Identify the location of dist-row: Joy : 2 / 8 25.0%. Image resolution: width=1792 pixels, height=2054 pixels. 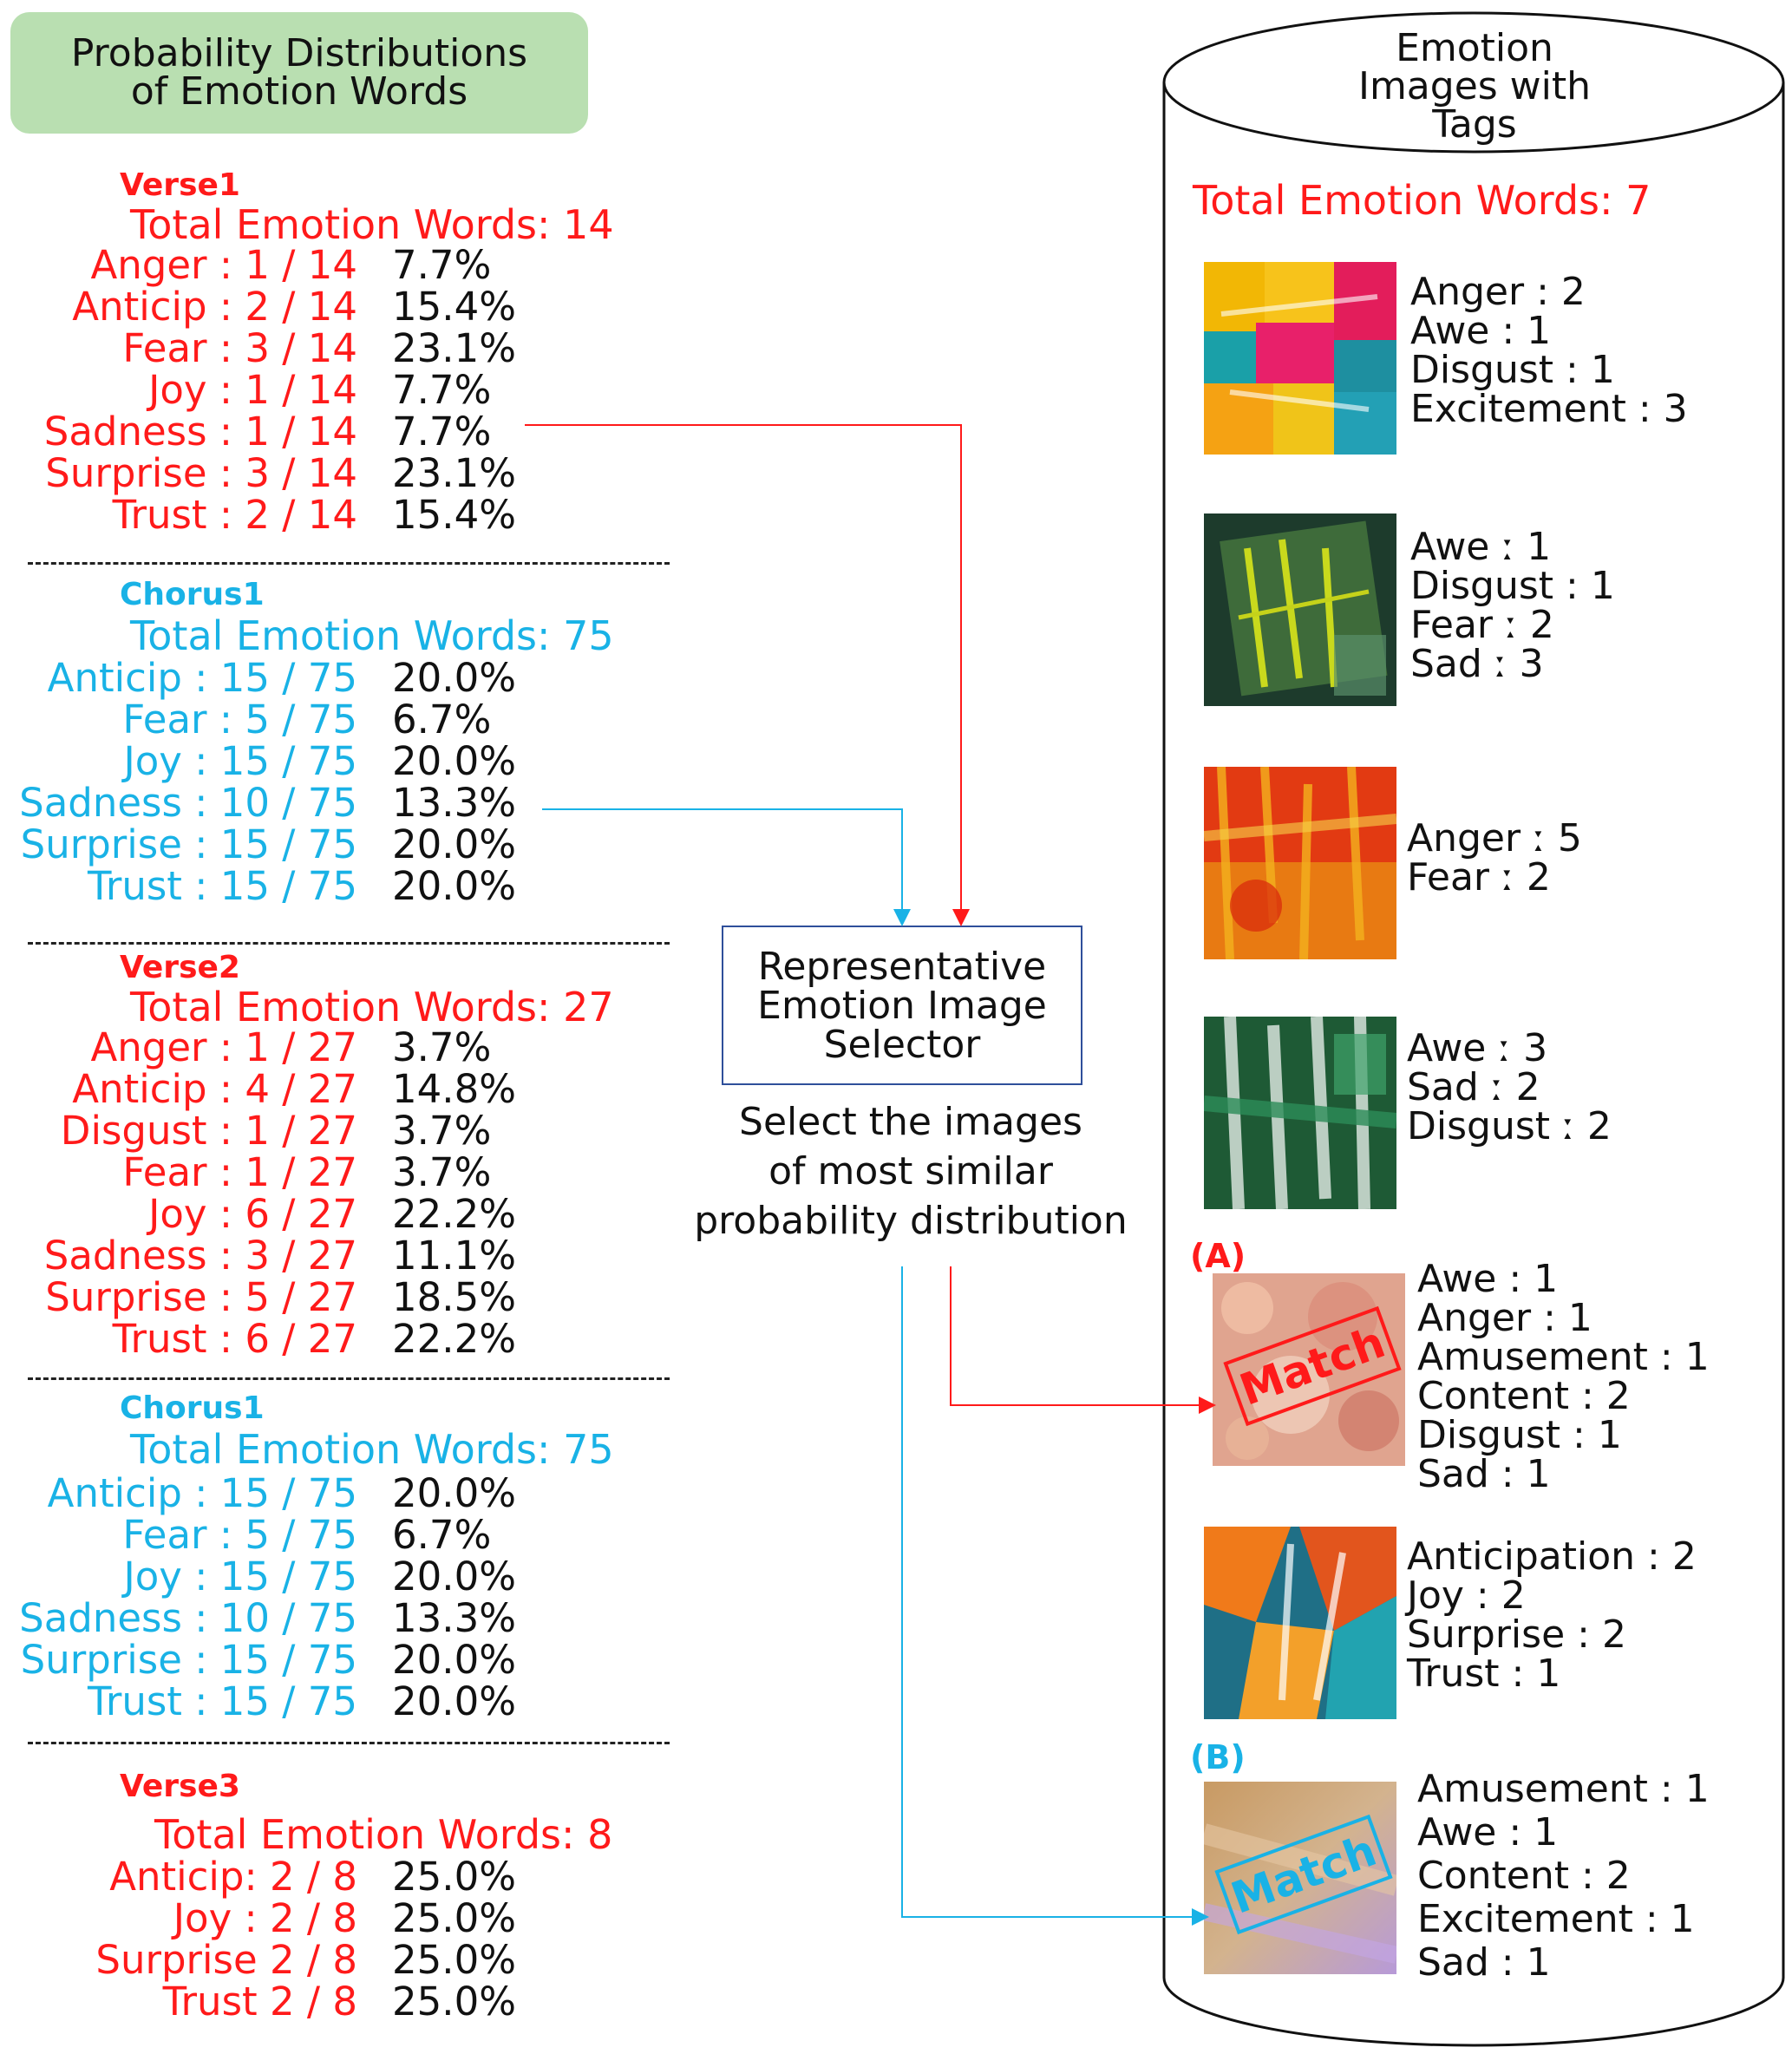
(260, 1919).